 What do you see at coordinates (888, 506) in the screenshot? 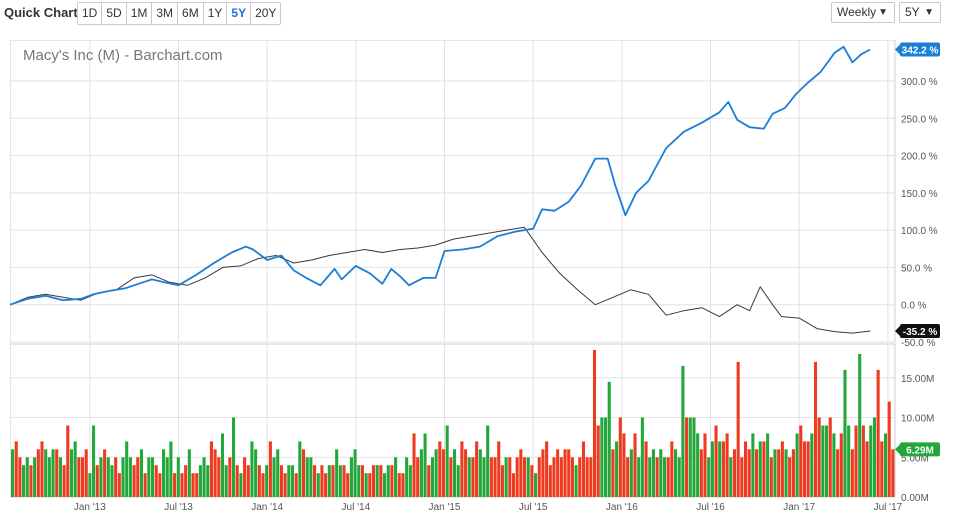
I see `x-tick-label: Jul '17` at bounding box center [888, 506].